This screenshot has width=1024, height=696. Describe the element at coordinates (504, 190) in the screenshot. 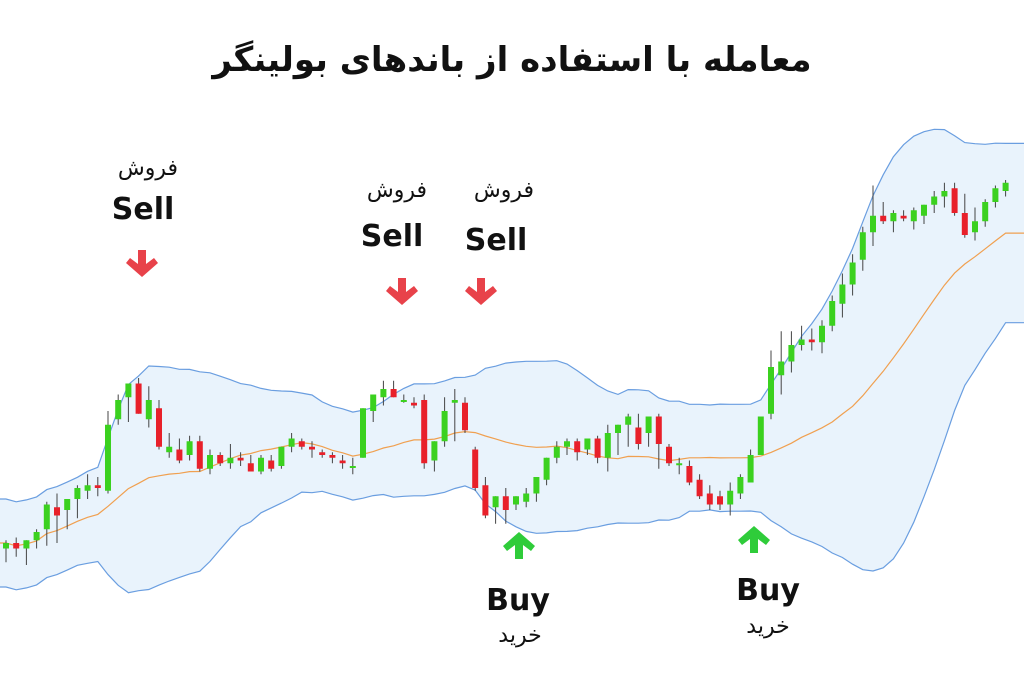

I see `sell-label-fa-3: فروش` at that location.